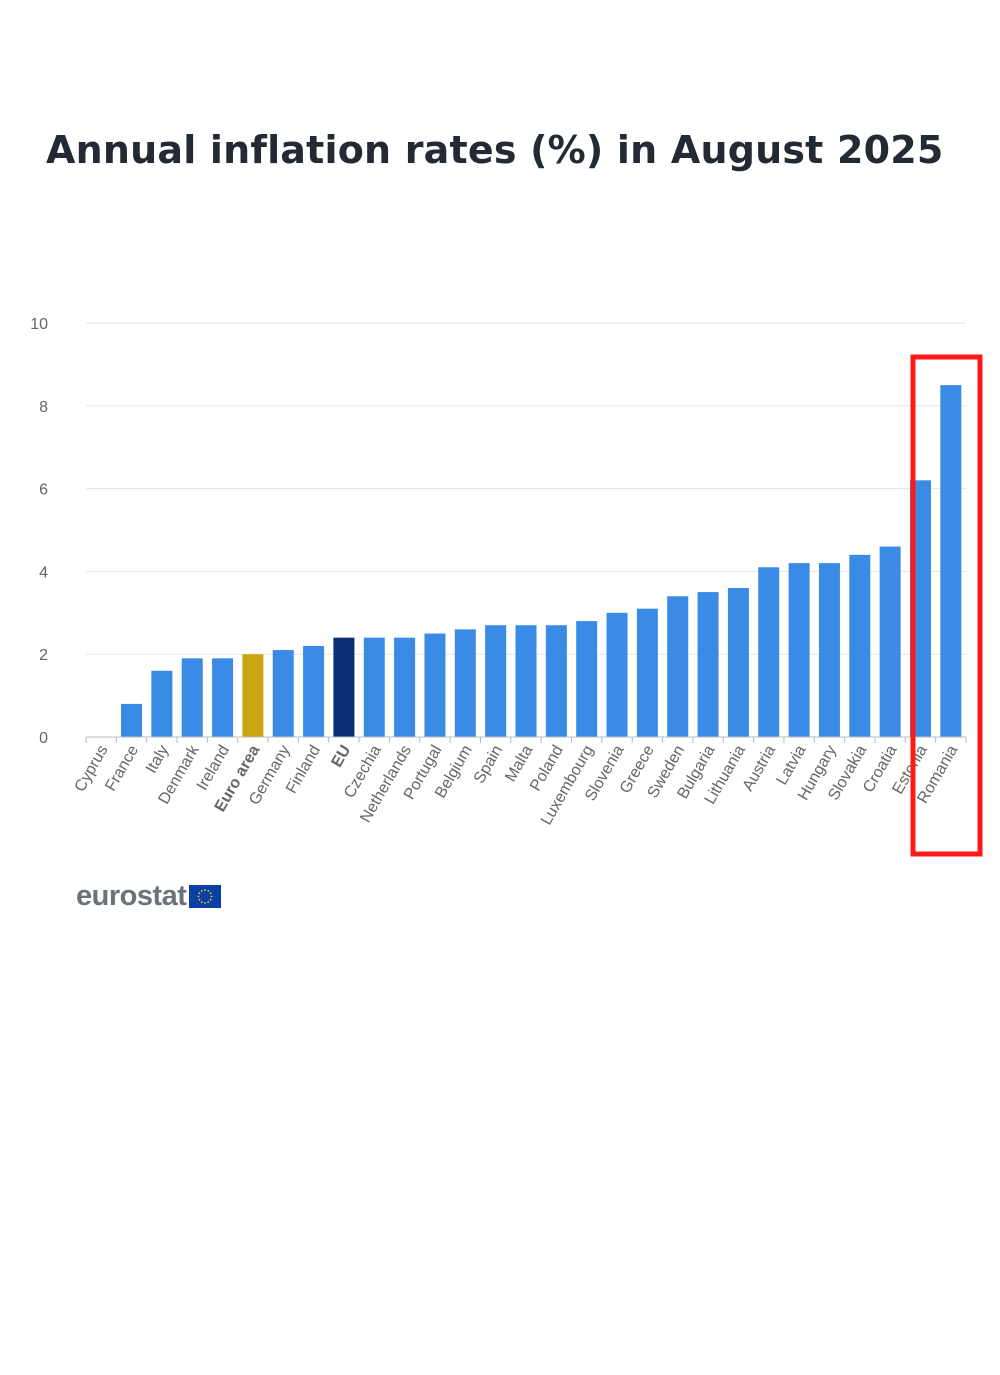 The height and width of the screenshot is (1375, 1000). What do you see at coordinates (526, 739) in the screenshot?
I see `x-axis` at bounding box center [526, 739].